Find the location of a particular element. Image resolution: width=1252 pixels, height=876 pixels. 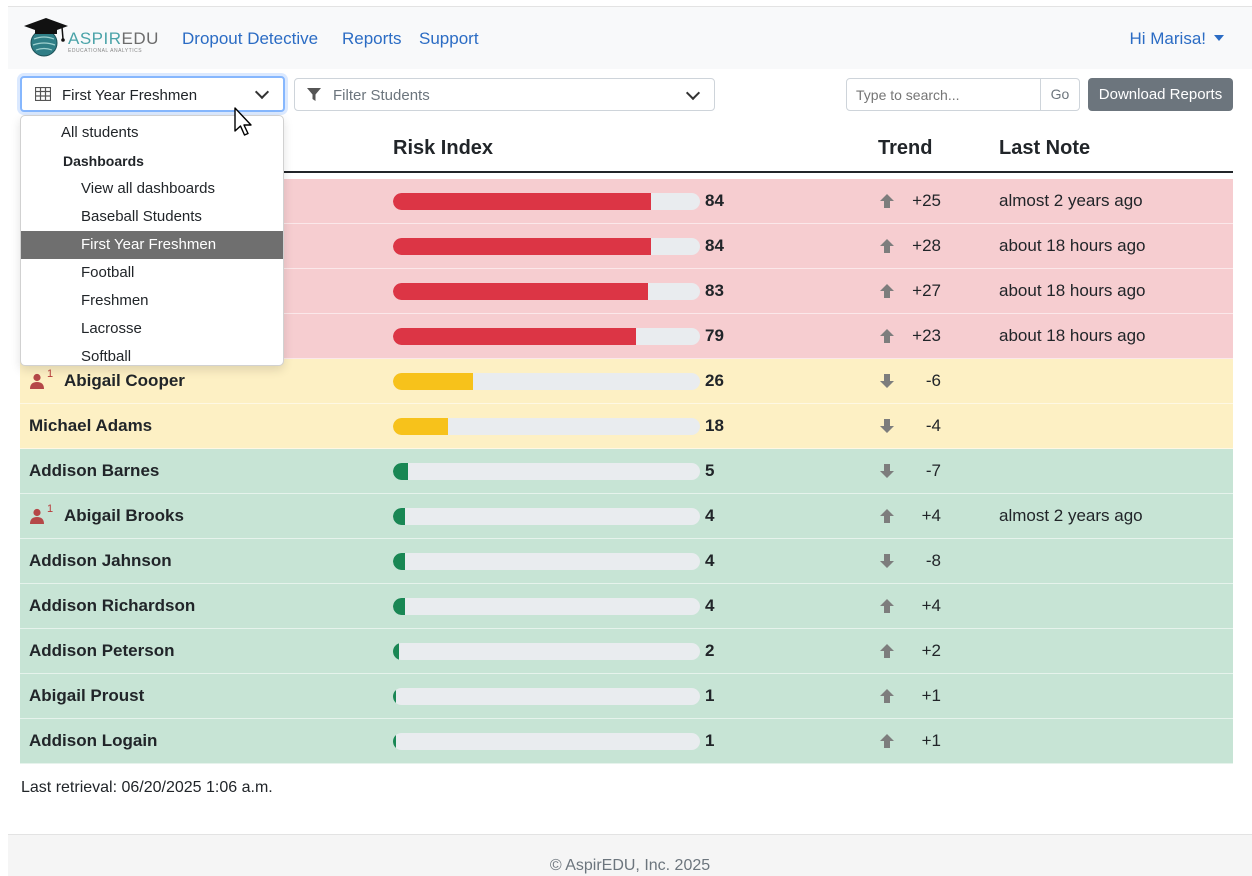

menu-item-dashboard: First Year Freshmen is located at coordinates (152, 245).